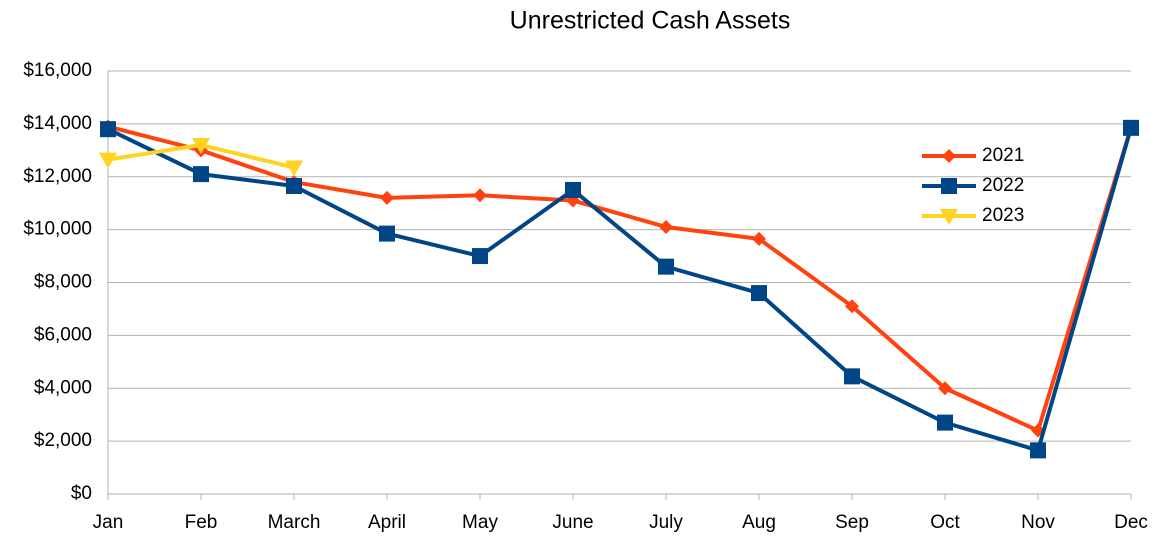 Image resolution: width=1153 pixels, height=539 pixels. Describe the element at coordinates (294, 522) in the screenshot. I see `x-tick-label: March` at that location.